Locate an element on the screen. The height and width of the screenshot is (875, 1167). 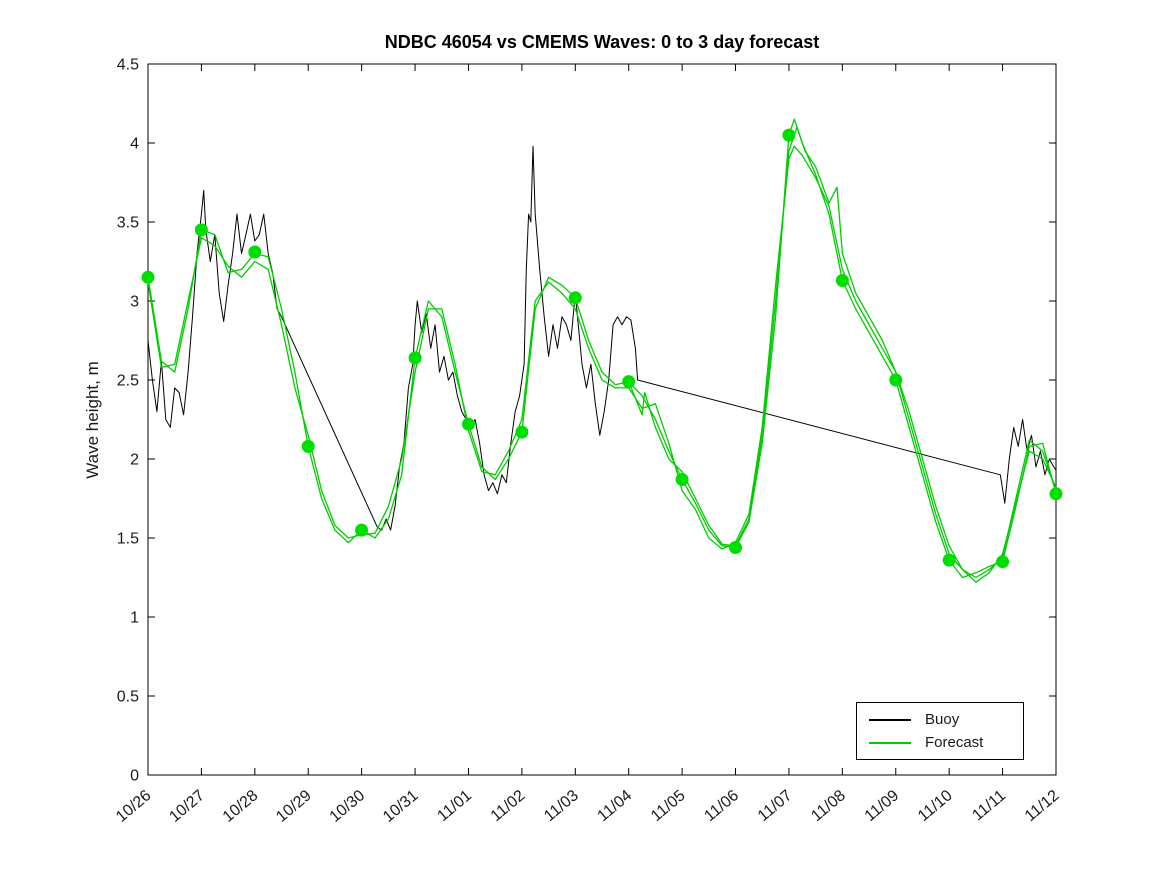
x-tick-label: 11/07 is located at coordinates (775, 806).